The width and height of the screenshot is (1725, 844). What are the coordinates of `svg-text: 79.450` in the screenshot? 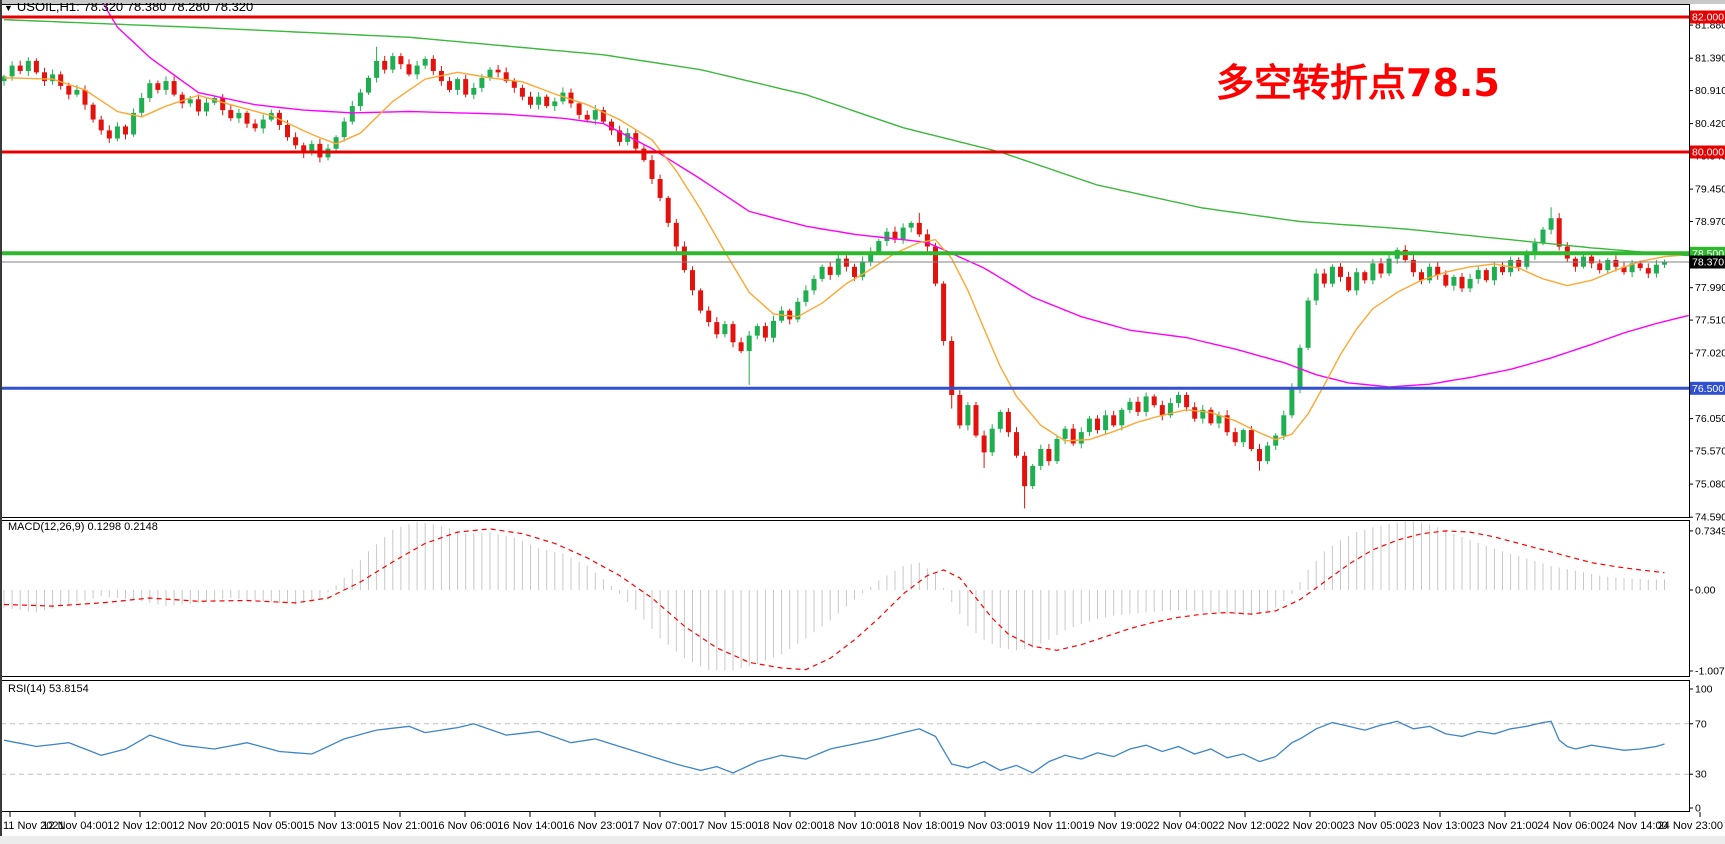 It's located at (1710, 190).